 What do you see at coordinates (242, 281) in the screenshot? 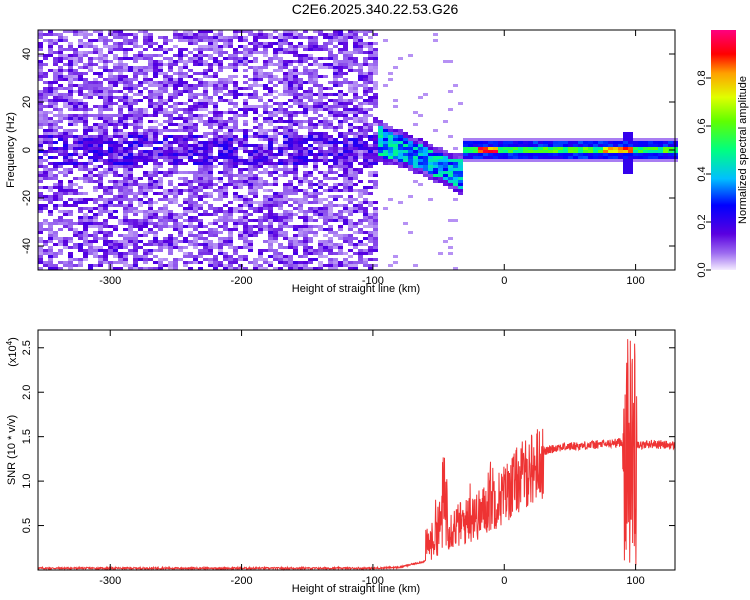
I see `x-tick-label: -200` at bounding box center [242, 281].